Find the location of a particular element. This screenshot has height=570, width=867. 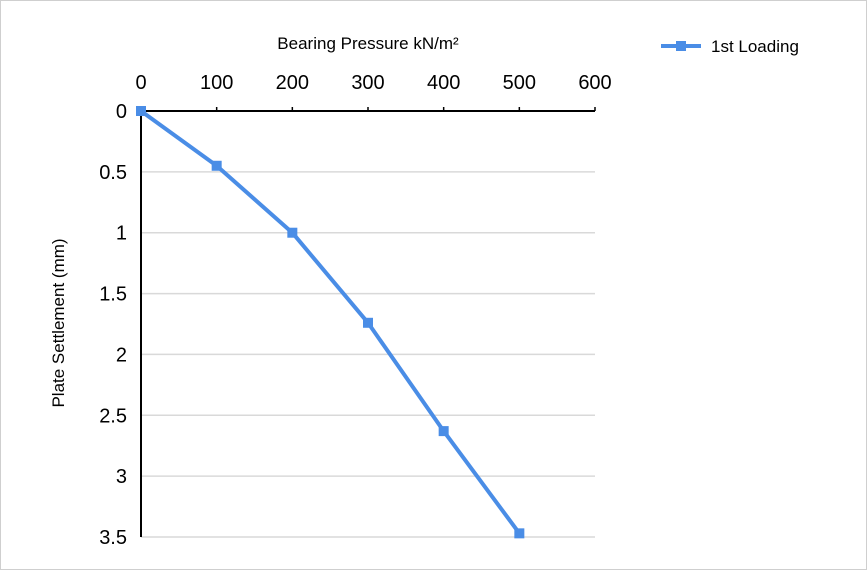

y-axis-title: Plate Settlement (mm) is located at coordinates (58, 322).